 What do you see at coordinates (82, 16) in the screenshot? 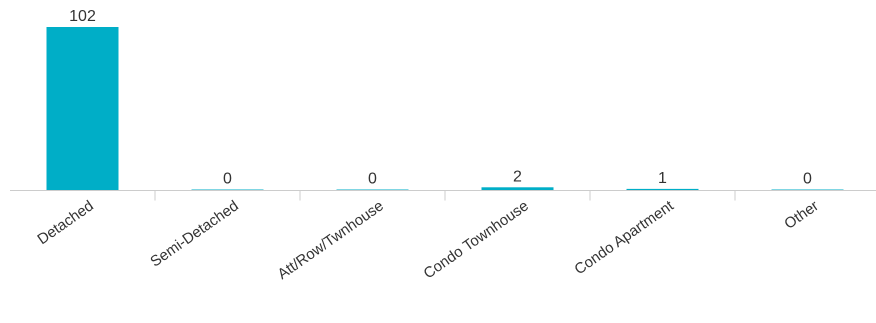
I see `value-label: 102` at bounding box center [82, 16].